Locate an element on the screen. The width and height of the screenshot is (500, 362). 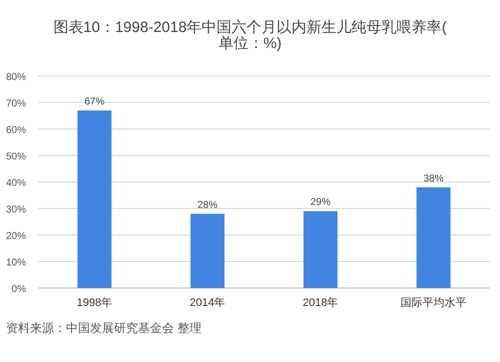
y-tick-label: 40% is located at coordinates (16, 183).